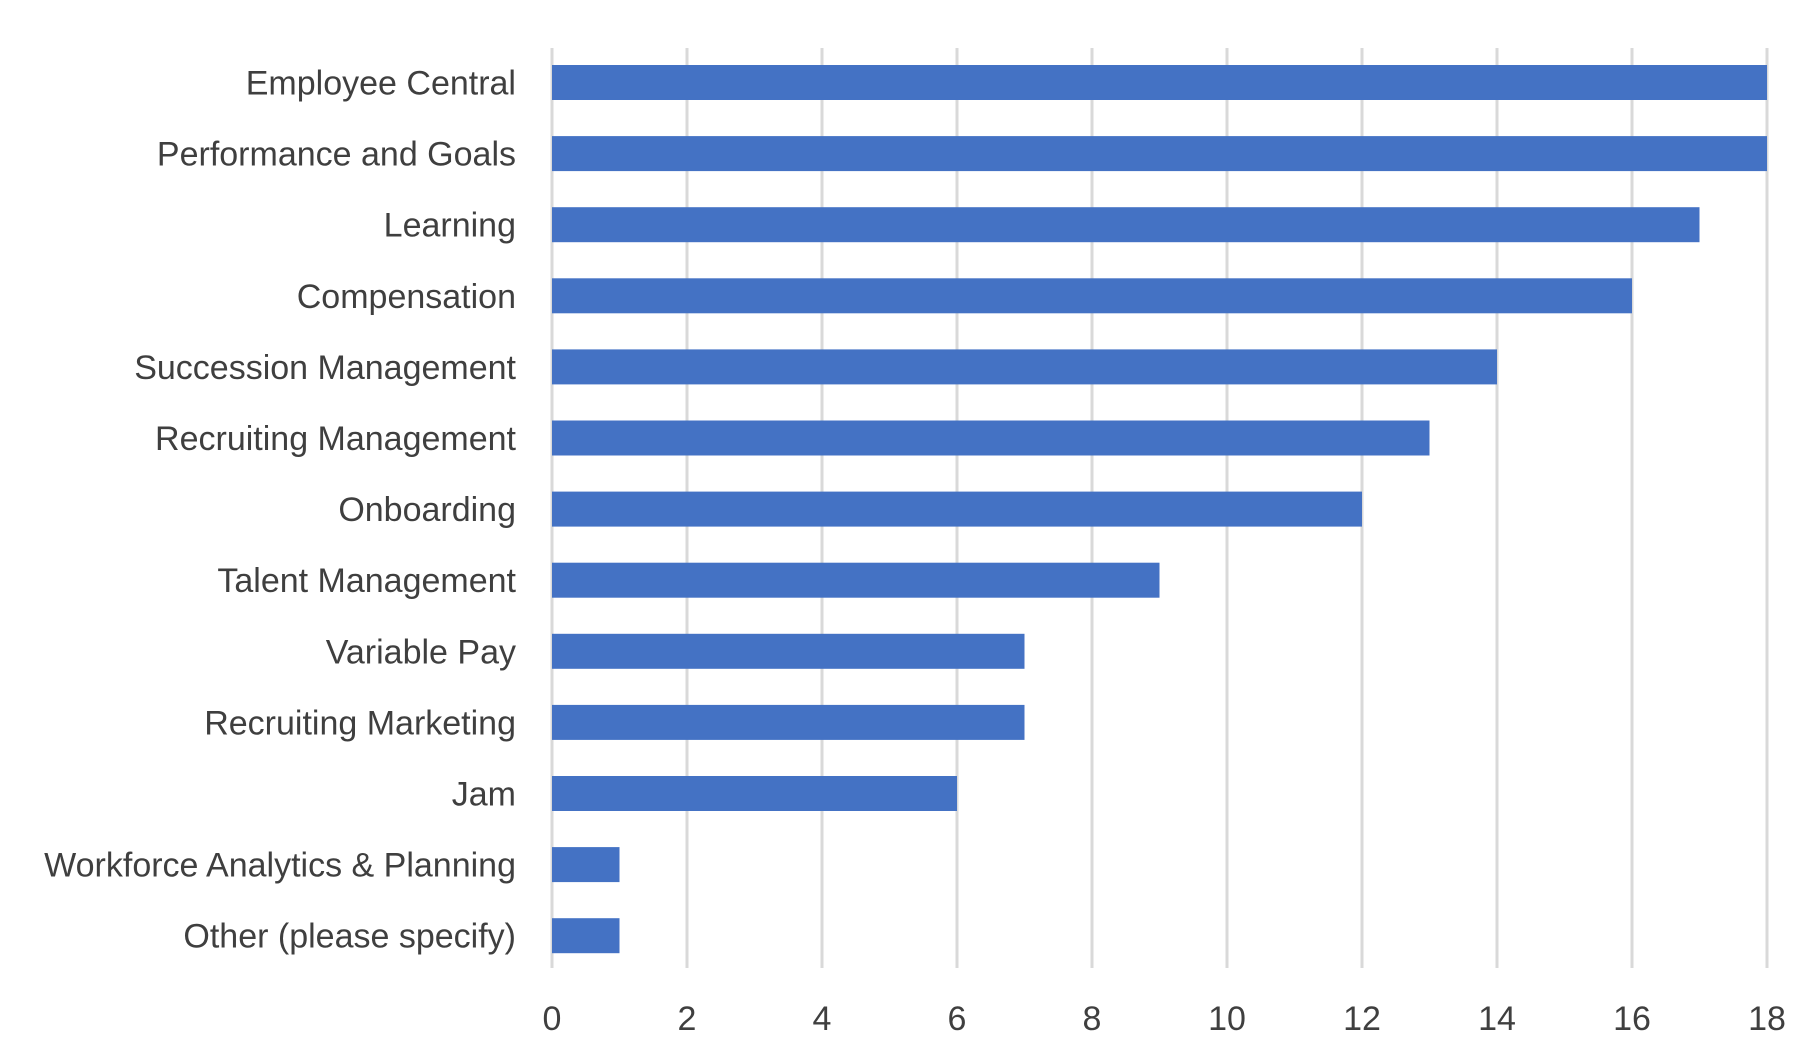 This screenshot has height=1048, width=1814. What do you see at coordinates (484, 795) in the screenshot?
I see `category-label: Jam` at bounding box center [484, 795].